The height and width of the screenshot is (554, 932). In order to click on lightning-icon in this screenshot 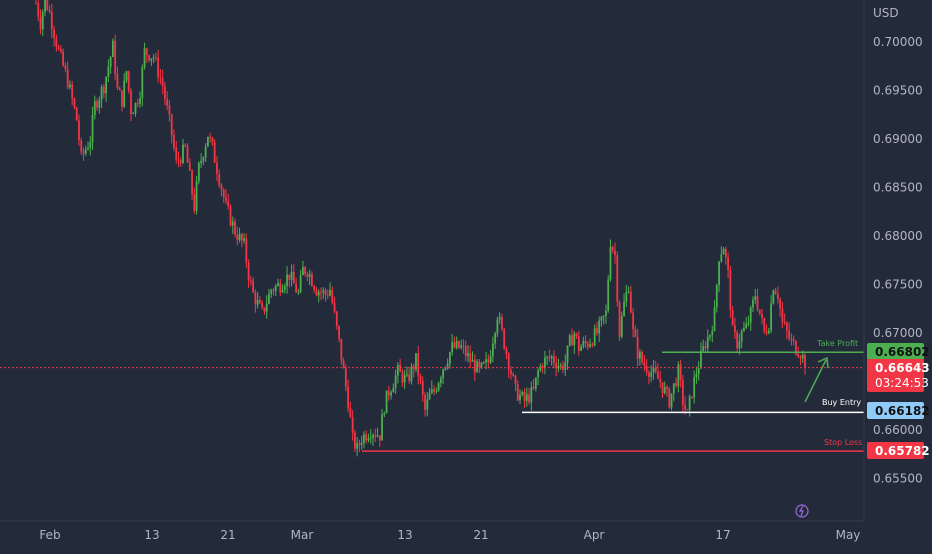, I will do `click(802, 511)`.